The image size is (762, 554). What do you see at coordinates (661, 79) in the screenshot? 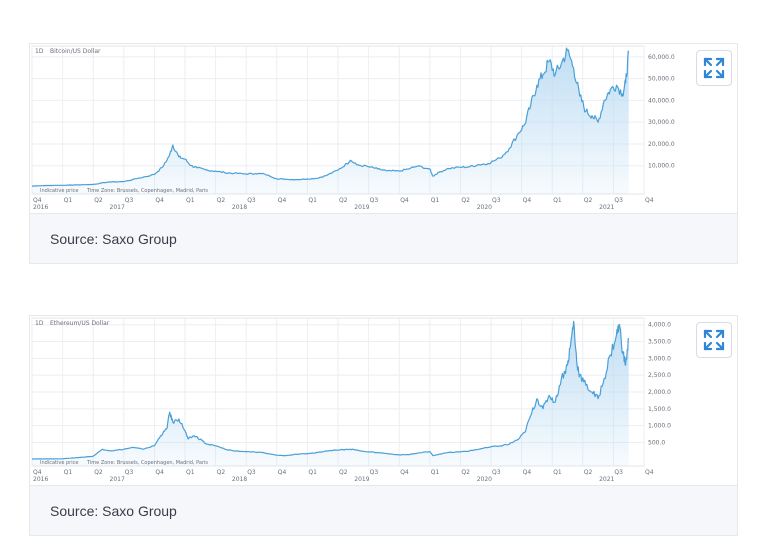
I see `y-tick-label: 50,000.0` at bounding box center [661, 79].